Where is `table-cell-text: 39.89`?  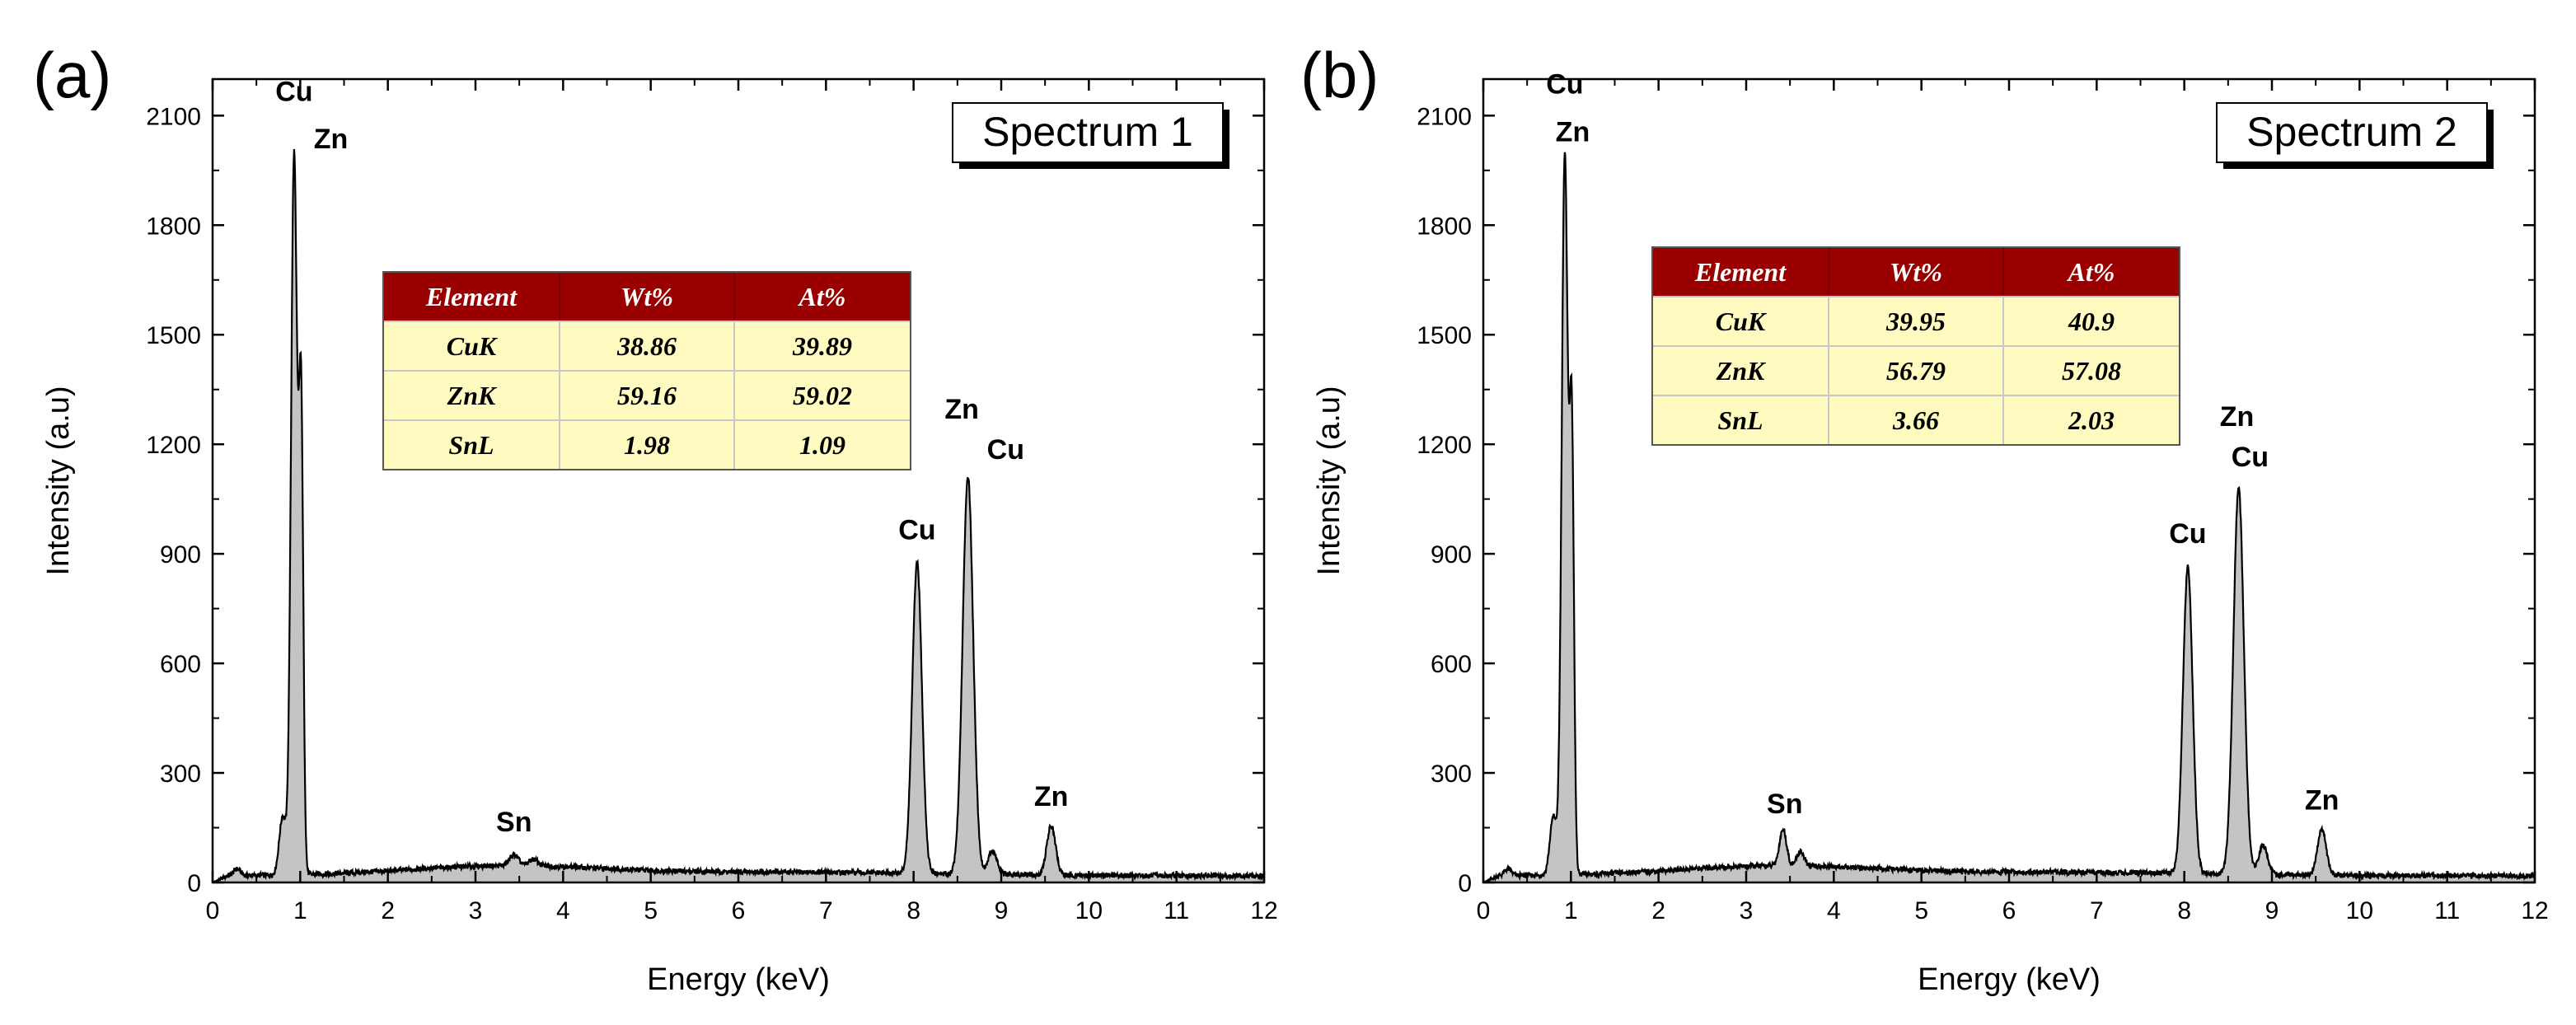
table-cell-text: 39.89 is located at coordinates (822, 346).